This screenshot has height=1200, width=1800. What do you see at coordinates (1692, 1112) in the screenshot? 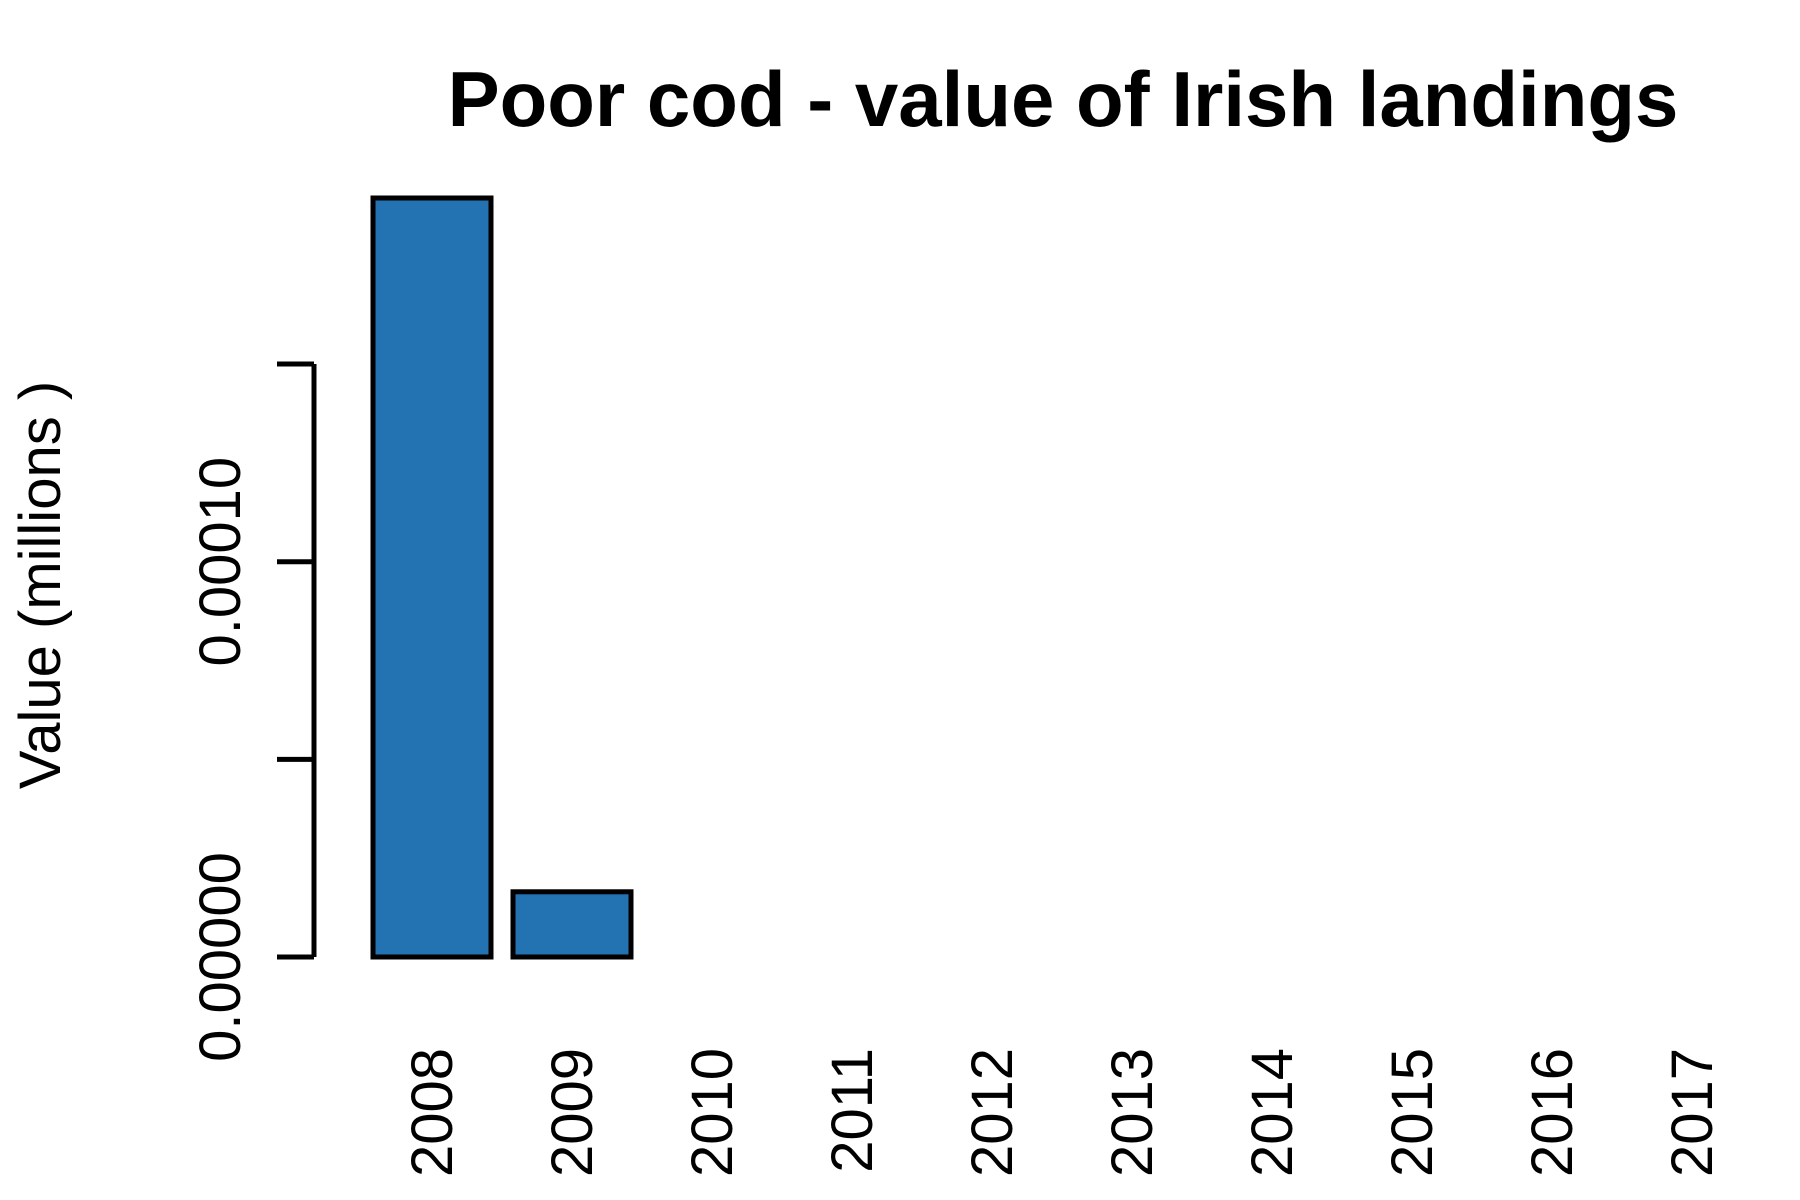
I see `x-tick-label-2017: 2017` at bounding box center [1692, 1112].